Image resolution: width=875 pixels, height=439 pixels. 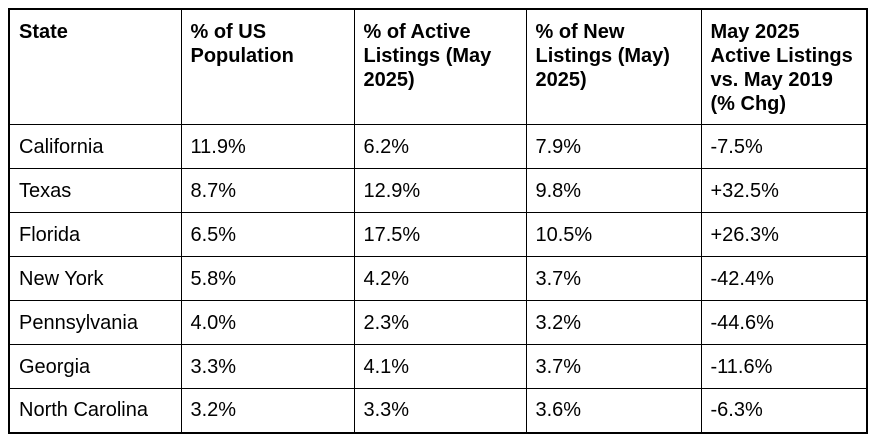 What do you see at coordinates (784, 278) in the screenshot?
I see `cell-active-vs-2019: -42.4%` at bounding box center [784, 278].